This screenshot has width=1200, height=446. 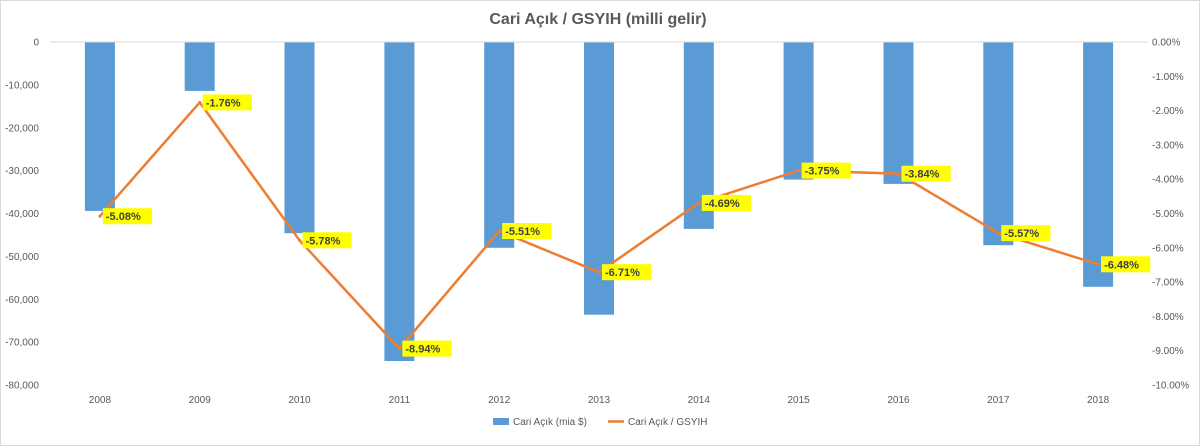 I want to click on legend-swatch-bars, so click(x=501, y=421).